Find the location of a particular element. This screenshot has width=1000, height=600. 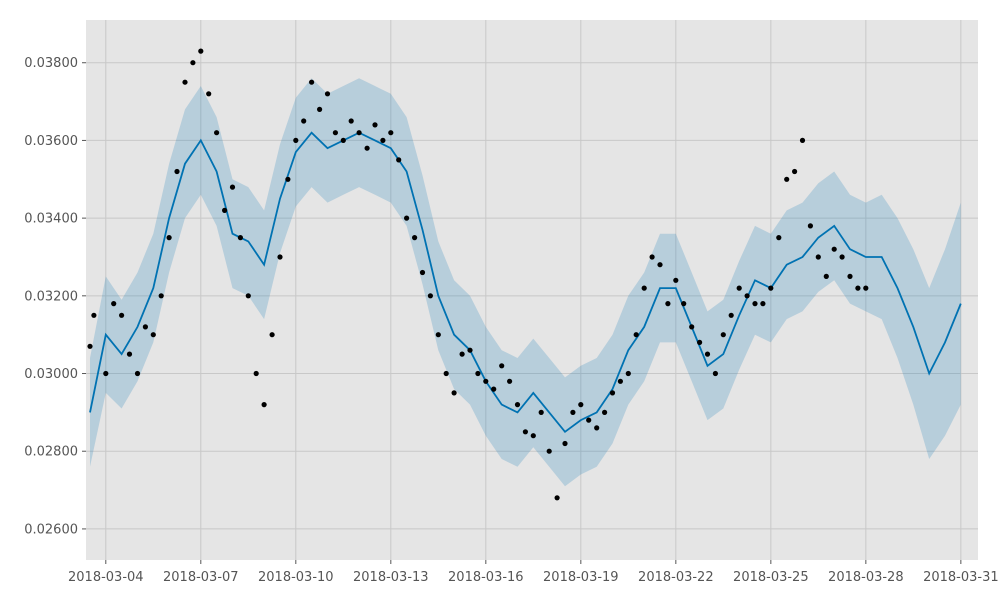

x-tick-label-3: 2018-03-13 is located at coordinates (391, 577).